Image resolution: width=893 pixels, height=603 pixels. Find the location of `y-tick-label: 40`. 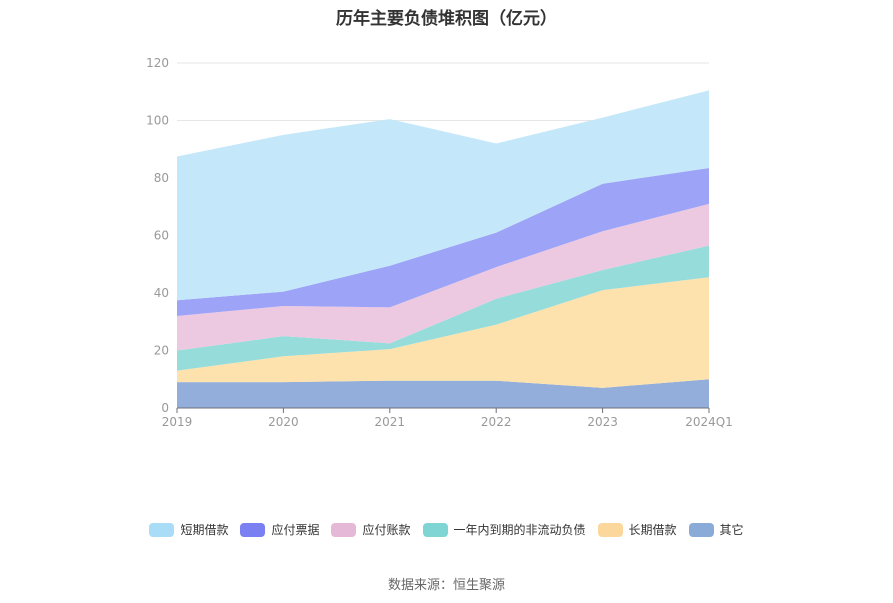

y-tick-label: 40 is located at coordinates (161, 293).